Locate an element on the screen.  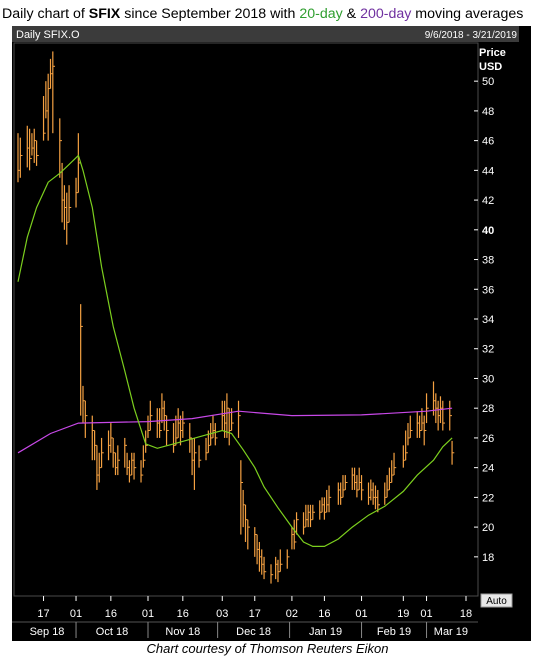
y-tick-label: 22 is located at coordinates (488, 498).